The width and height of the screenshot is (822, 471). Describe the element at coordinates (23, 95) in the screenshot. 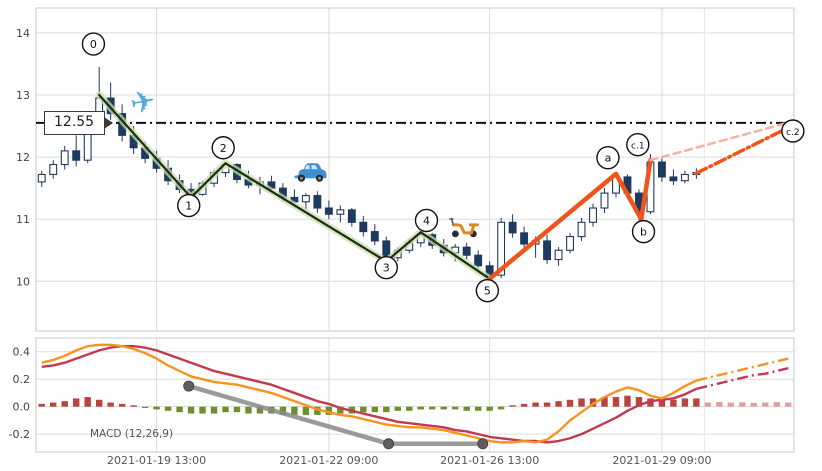

I see `y-tick-label: 13` at that location.